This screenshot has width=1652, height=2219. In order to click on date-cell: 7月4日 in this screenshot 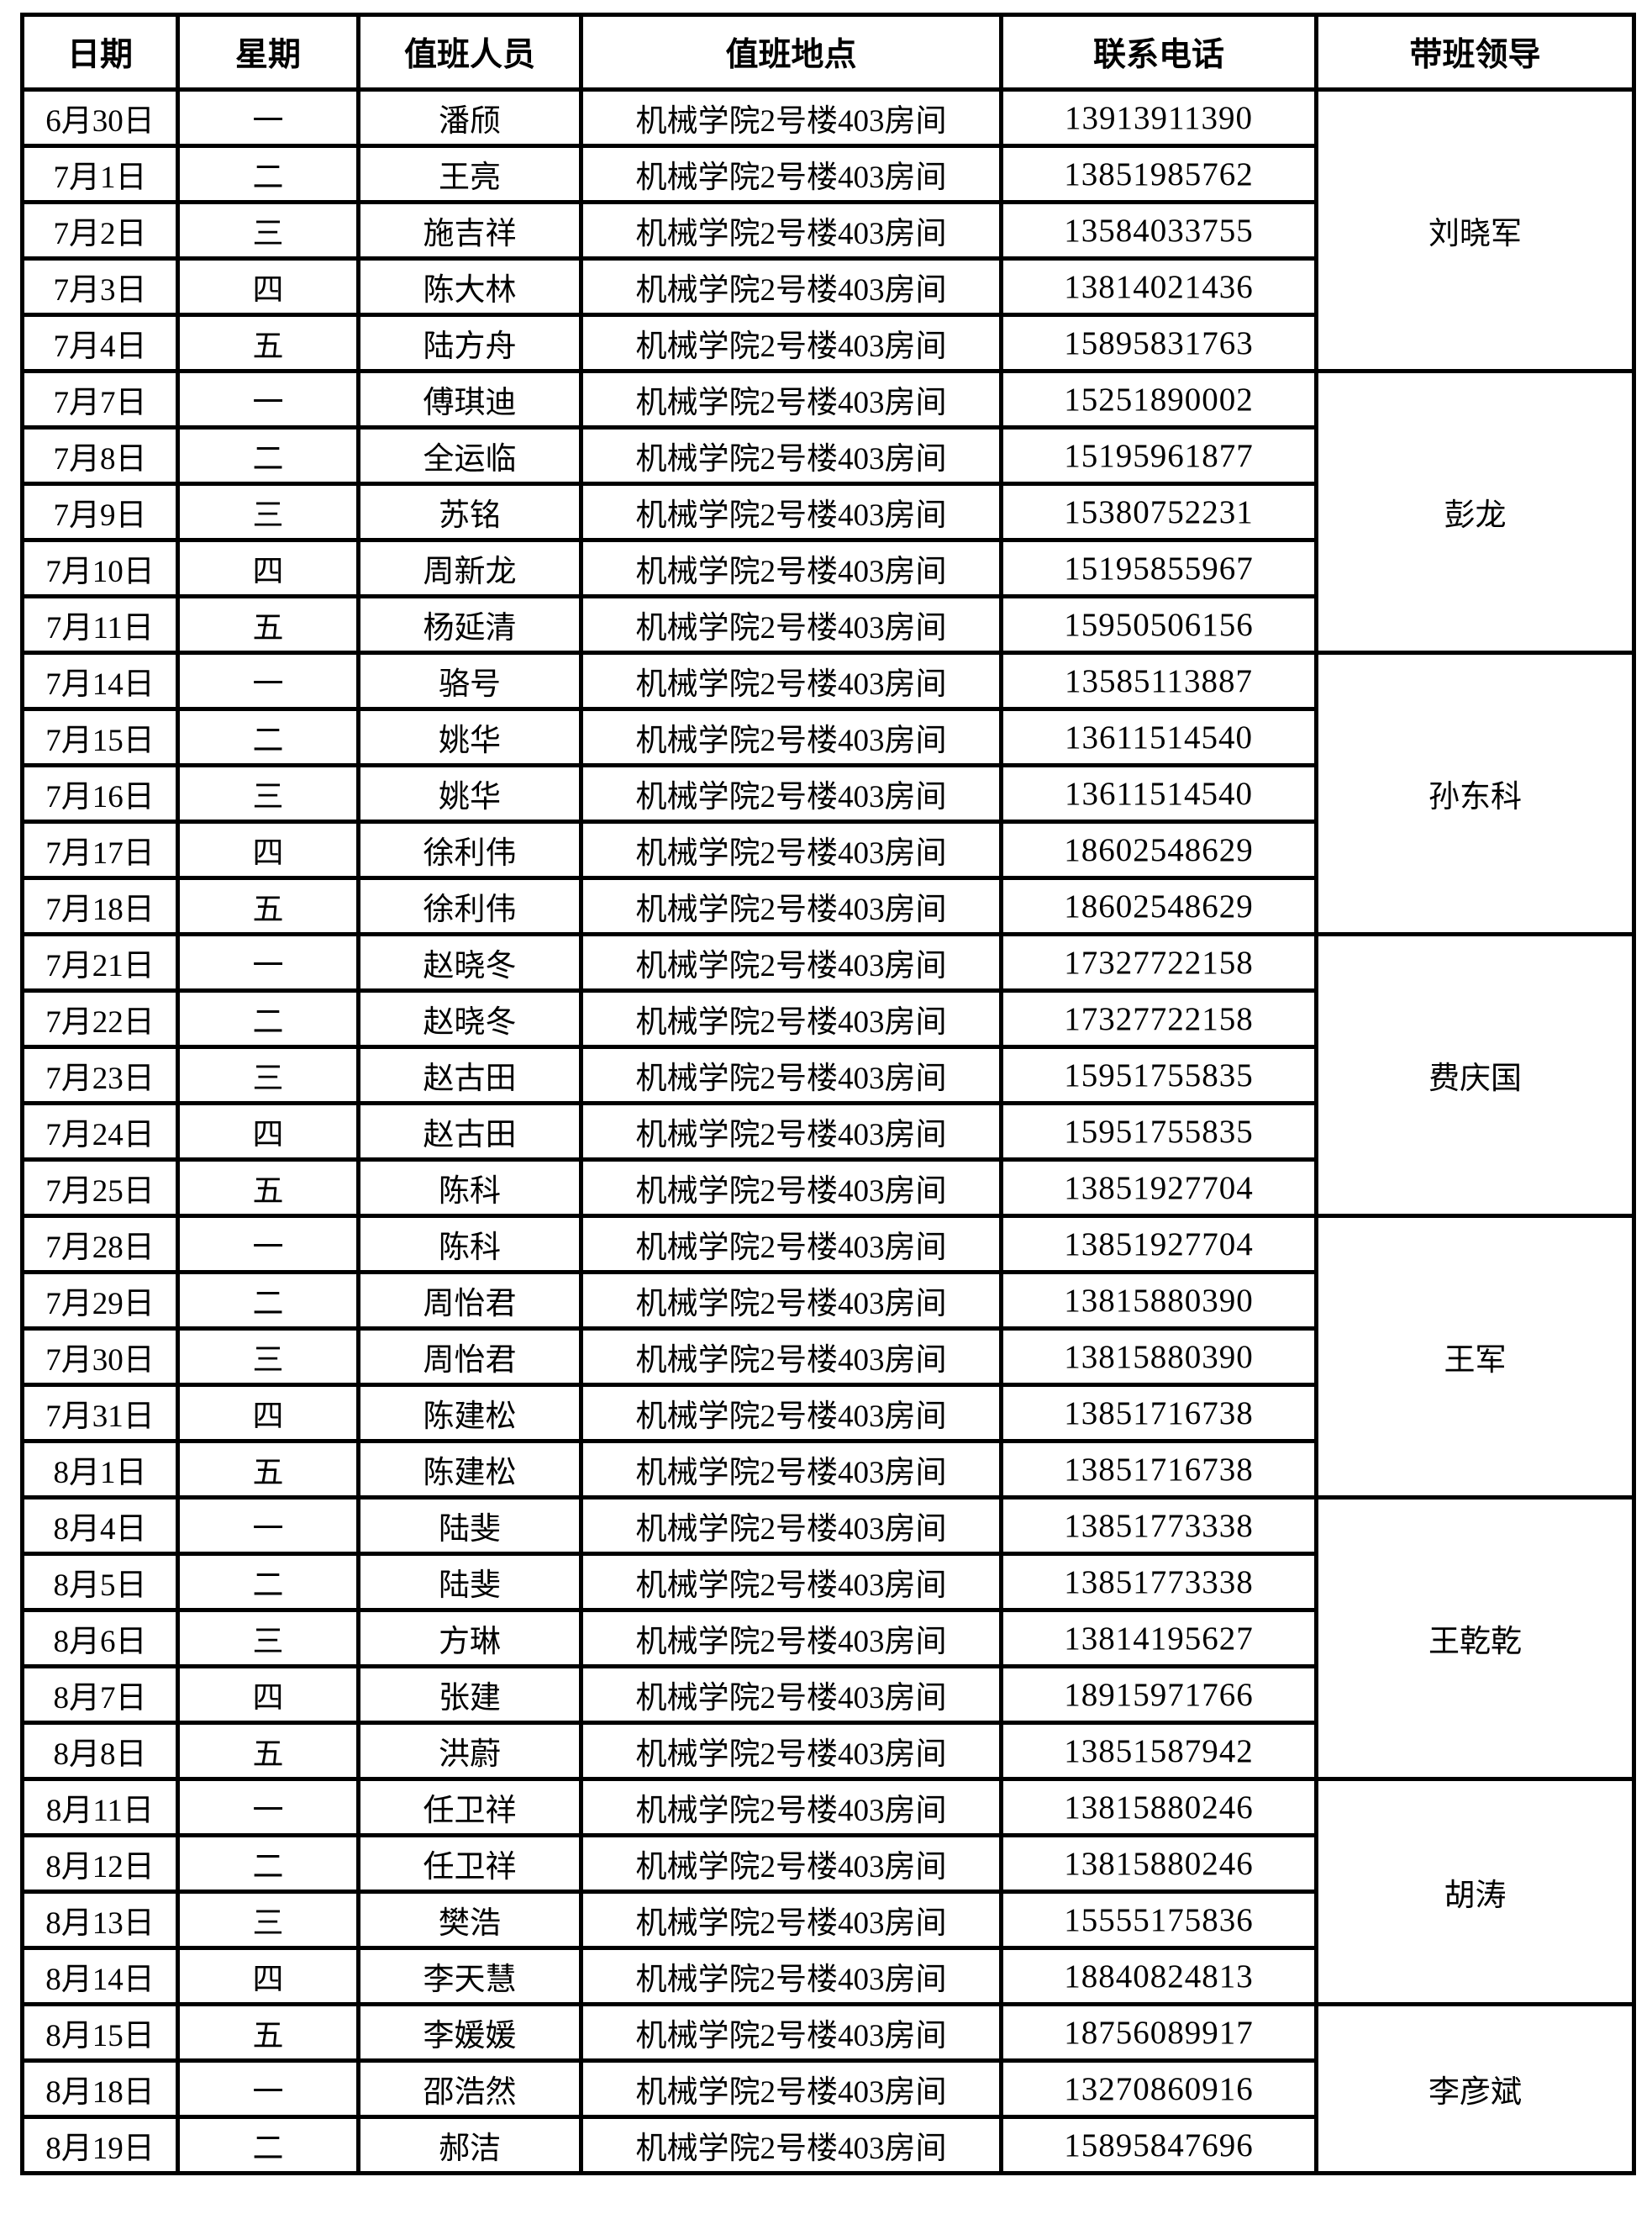, I will do `click(100, 343)`.